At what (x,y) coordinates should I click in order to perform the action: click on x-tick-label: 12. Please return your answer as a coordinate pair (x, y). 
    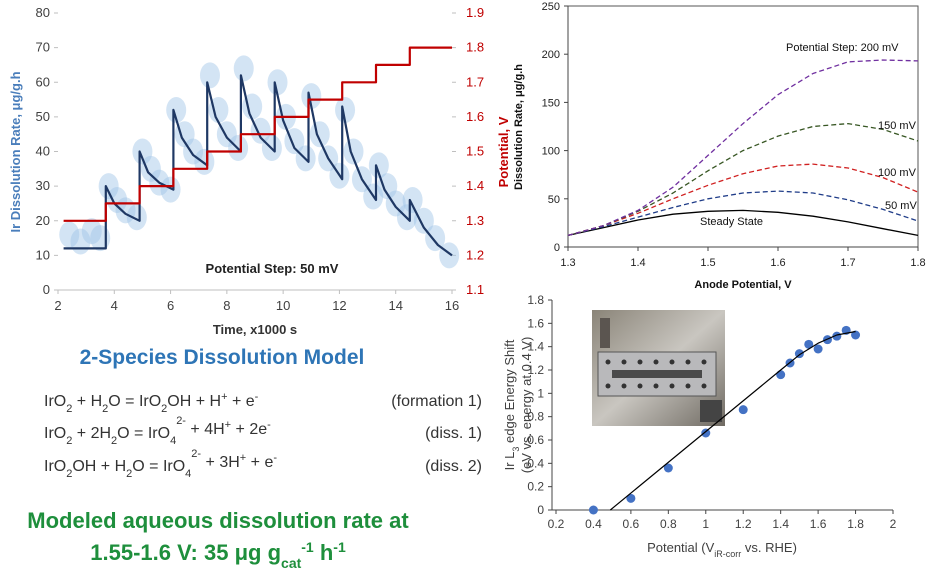
    Looking at the image, I should click on (339, 305).